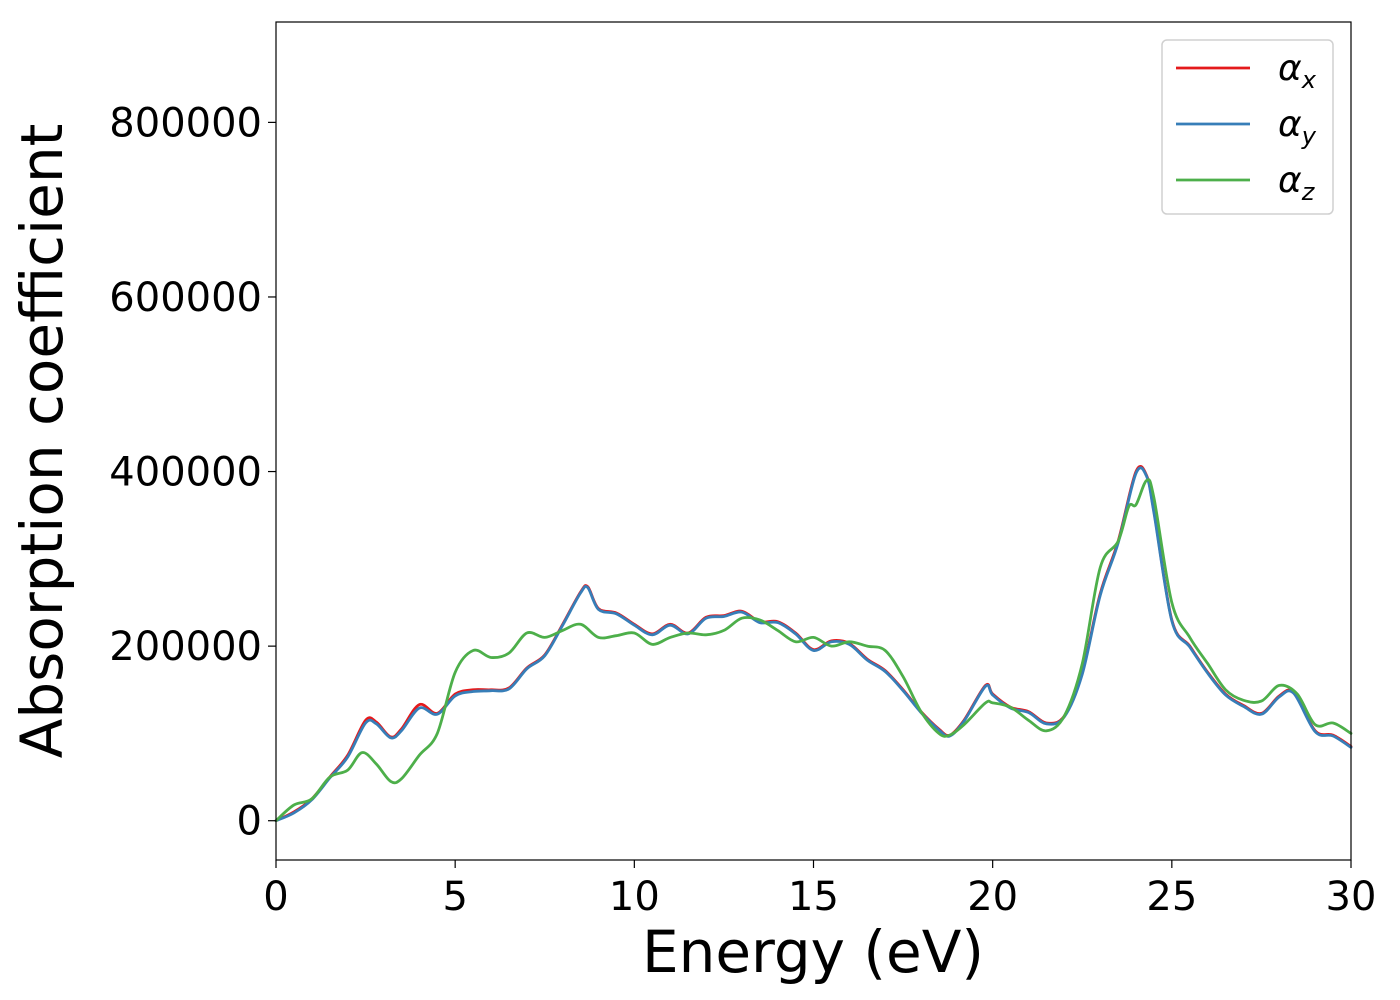 Image resolution: width=1400 pixels, height=1000 pixels. I want to click on x-tick-label: 20, so click(992, 897).